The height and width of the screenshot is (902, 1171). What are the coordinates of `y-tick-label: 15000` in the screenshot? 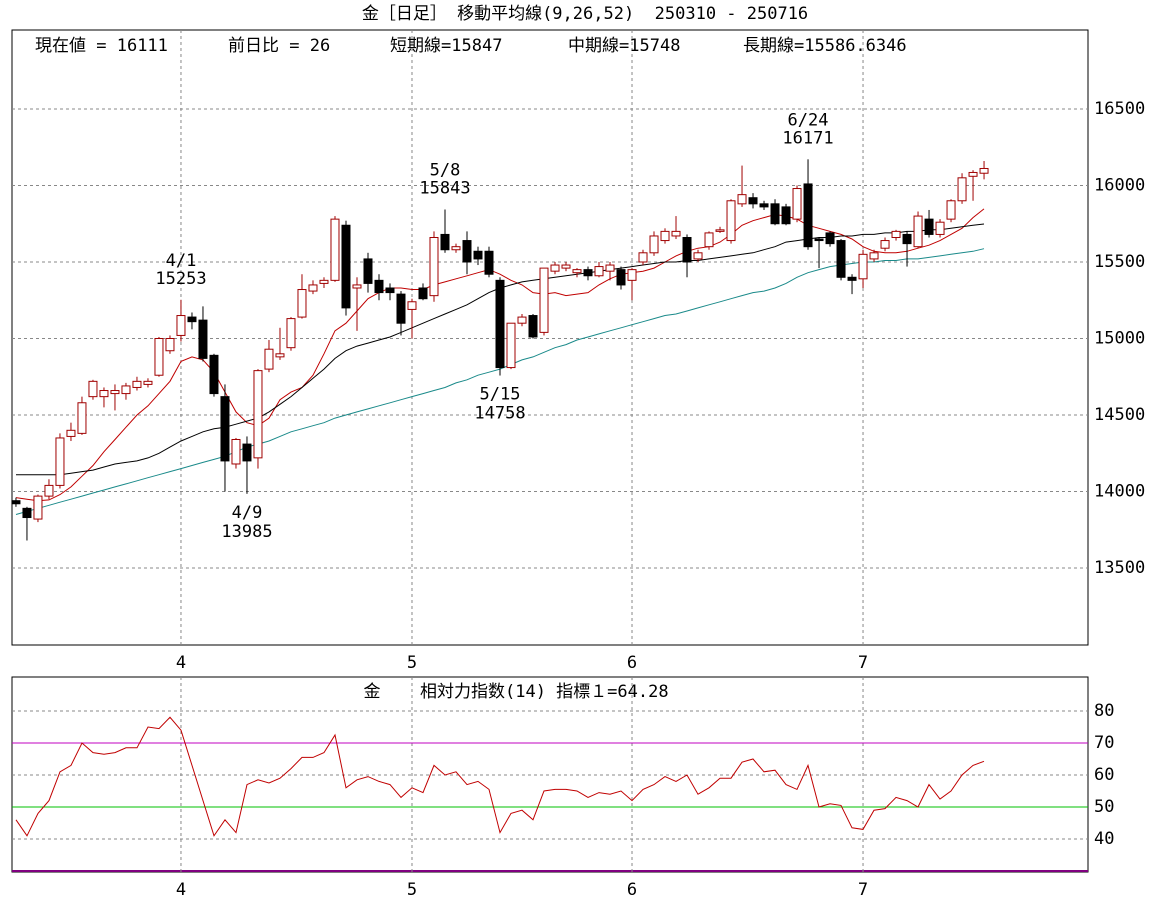 It's located at (1119, 338).